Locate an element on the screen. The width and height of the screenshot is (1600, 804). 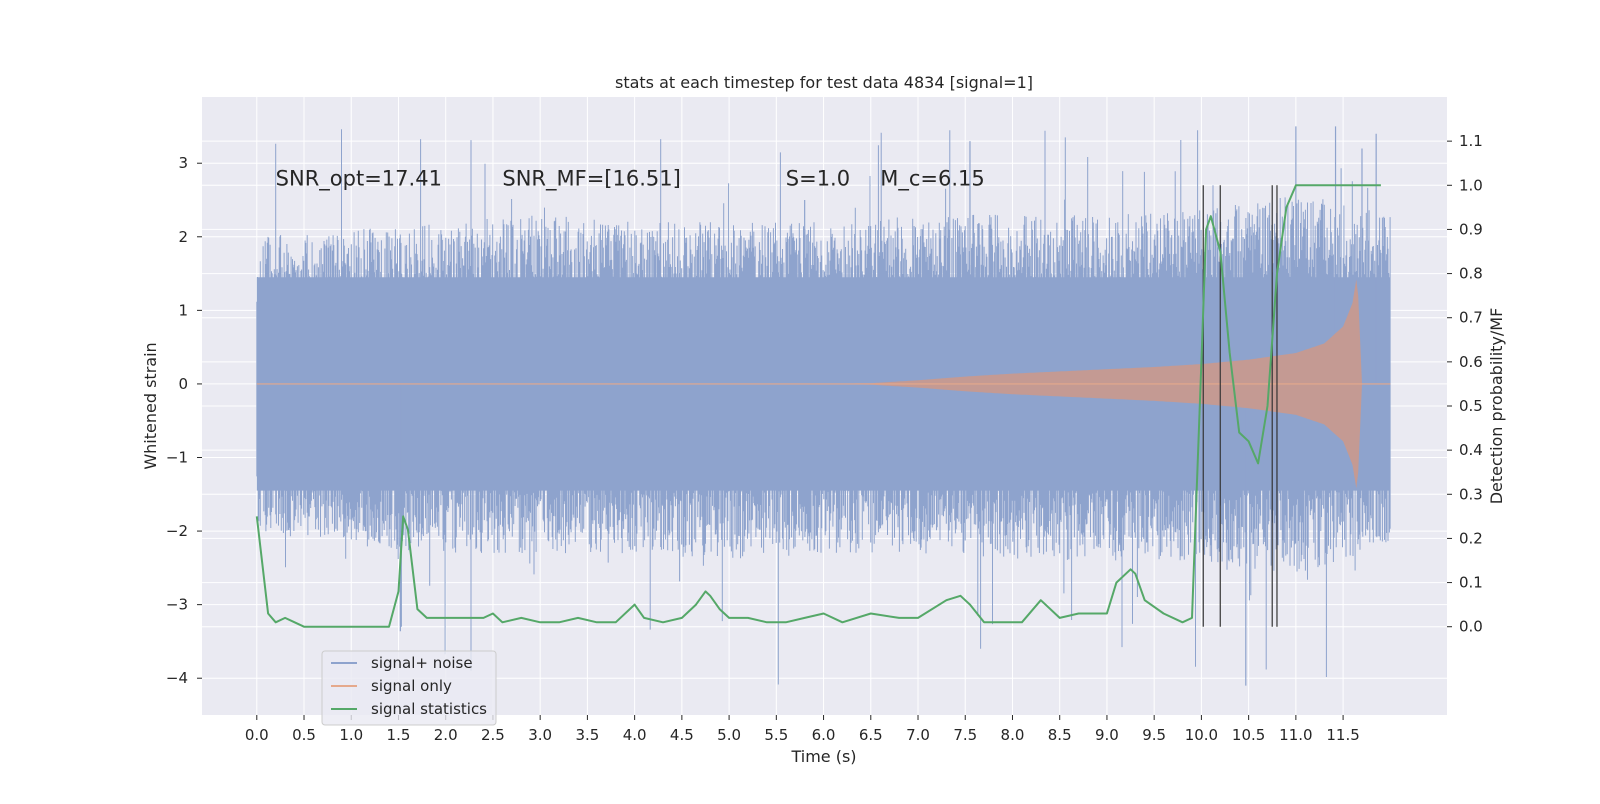
y-left-tick-label-4: 0 is located at coordinates (183, 384).